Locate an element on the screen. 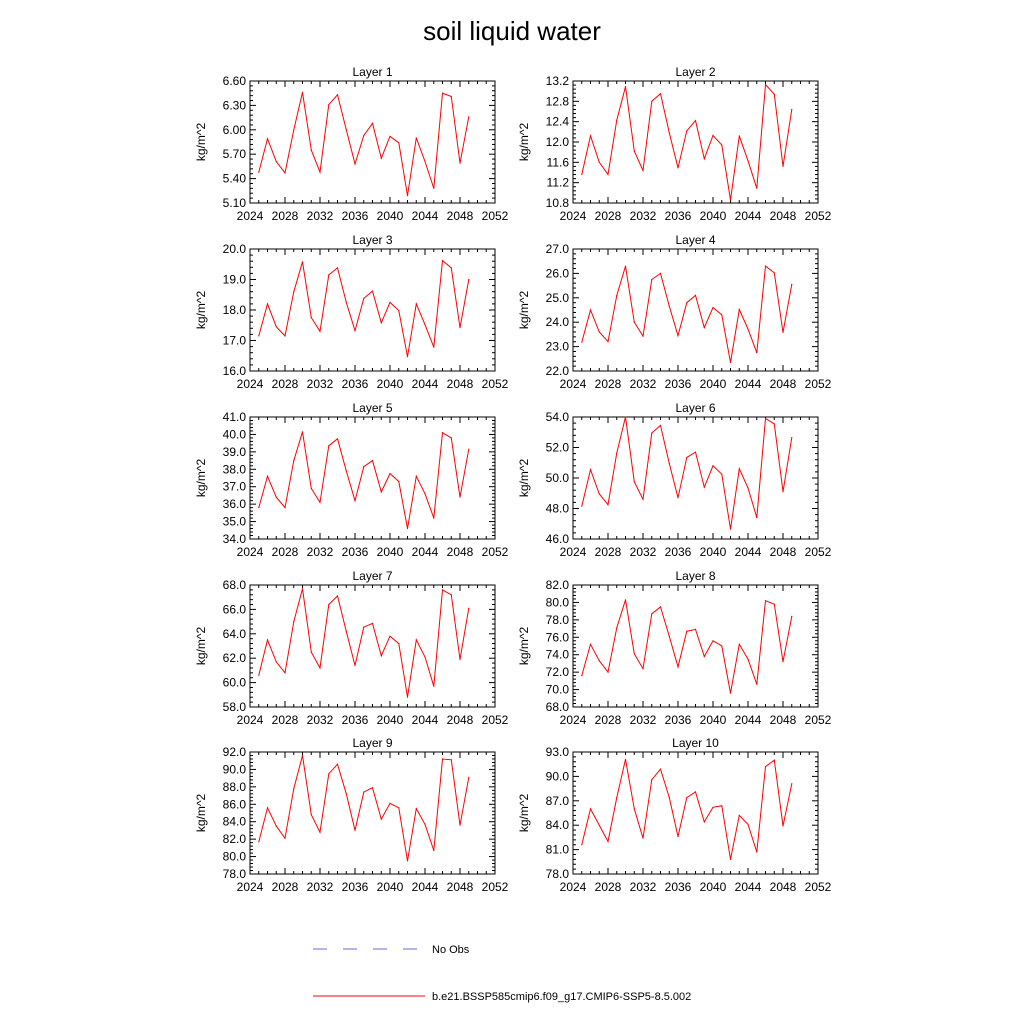 This screenshot has width=1024, height=1024. y-tick-label: 93.0 is located at coordinates (558, 752).